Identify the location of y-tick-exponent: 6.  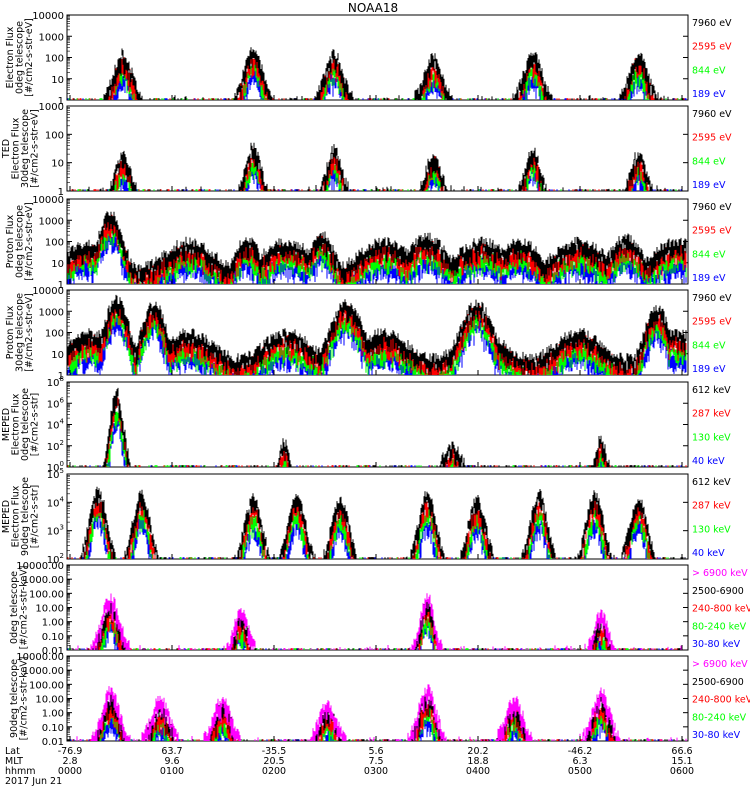
(62, 400).